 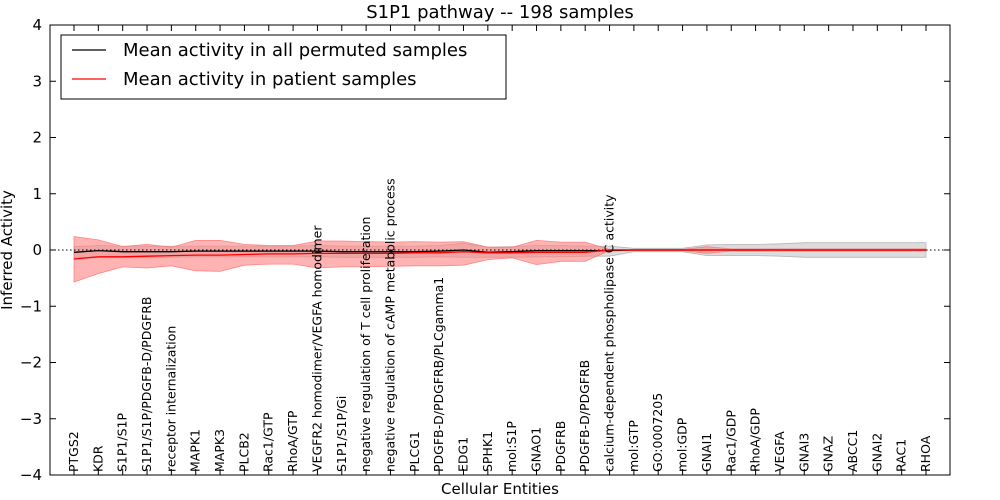 What do you see at coordinates (31, 363) in the screenshot?
I see `y-tick-label: −2` at bounding box center [31, 363].